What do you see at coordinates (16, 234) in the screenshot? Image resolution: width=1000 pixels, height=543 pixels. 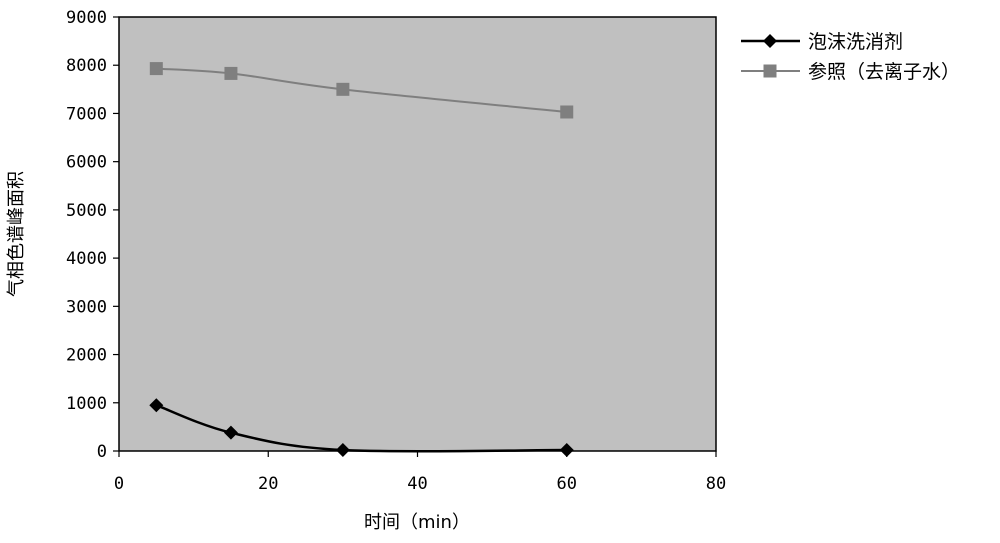 I see `y-axis-title: 气相色谱峰面积` at bounding box center [16, 234].